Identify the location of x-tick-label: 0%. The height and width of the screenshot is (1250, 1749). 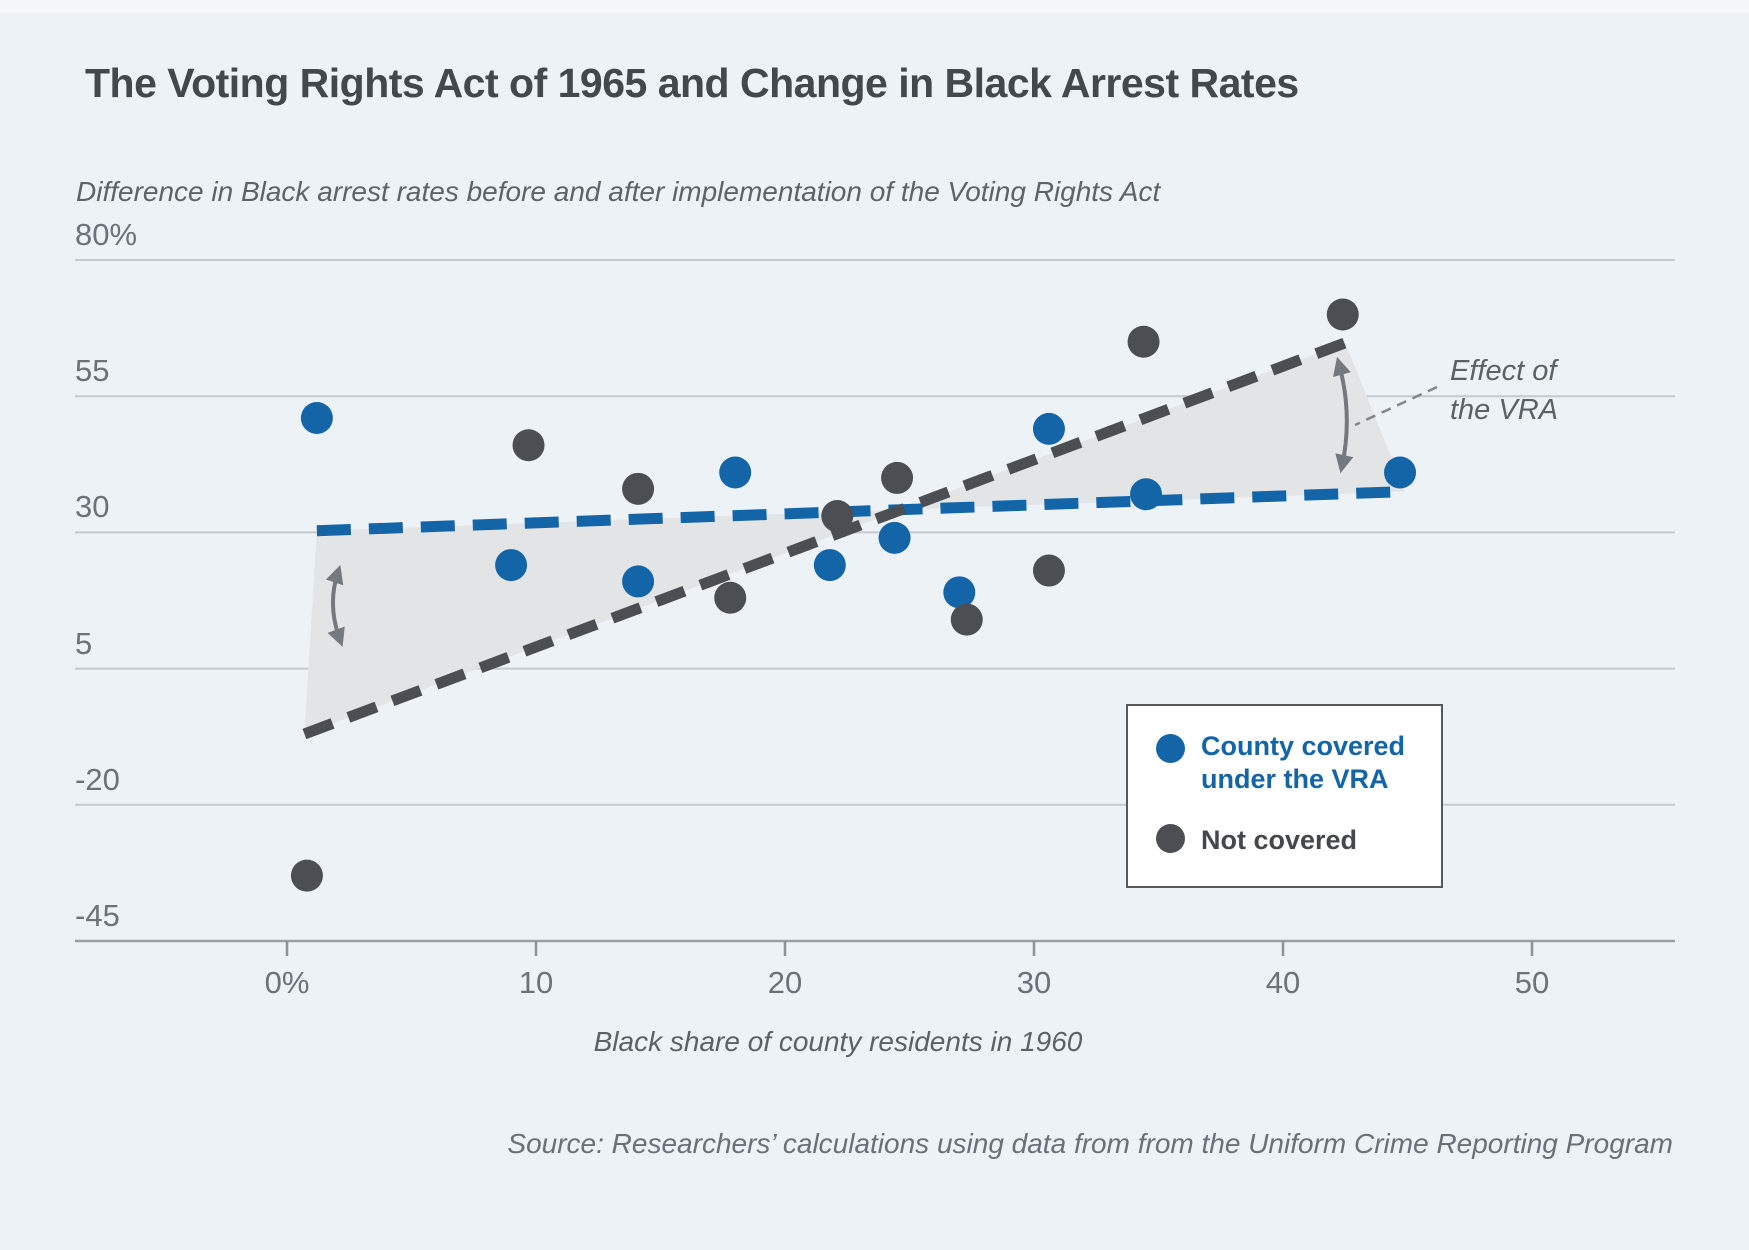
(287, 982).